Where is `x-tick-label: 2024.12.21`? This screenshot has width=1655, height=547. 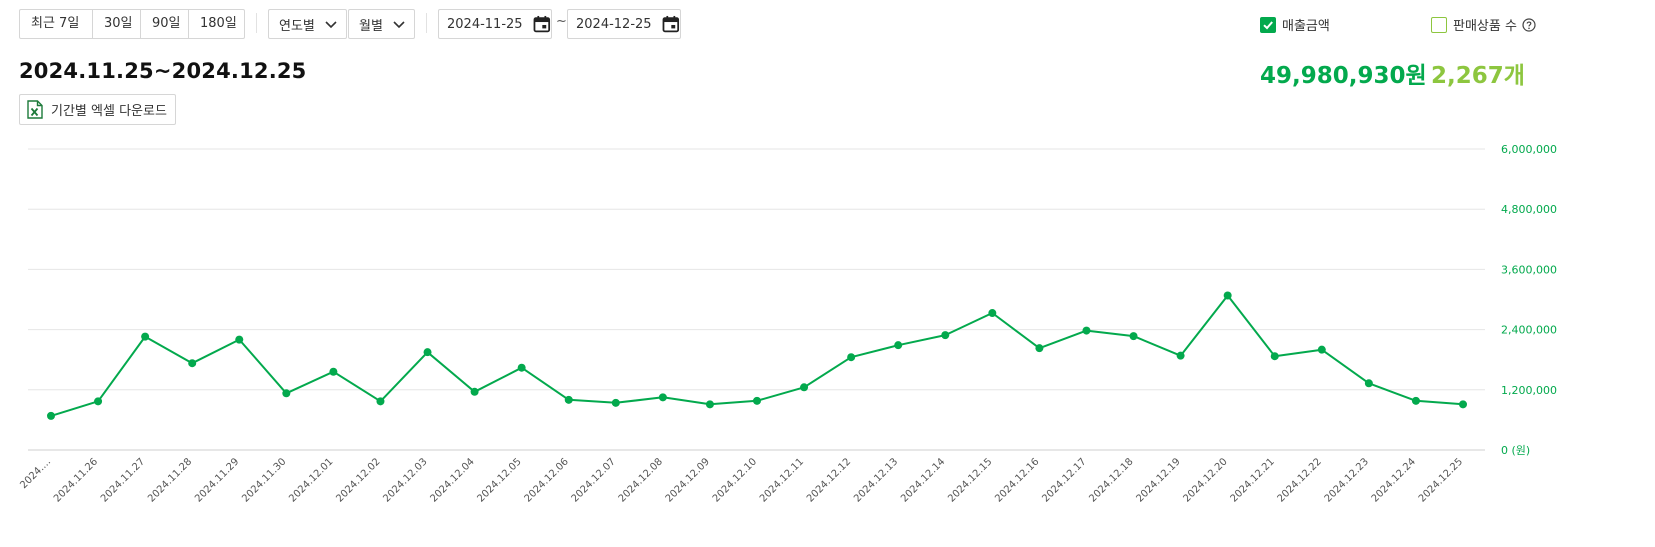
x-tick-label: 2024.12.21 is located at coordinates (1253, 480).